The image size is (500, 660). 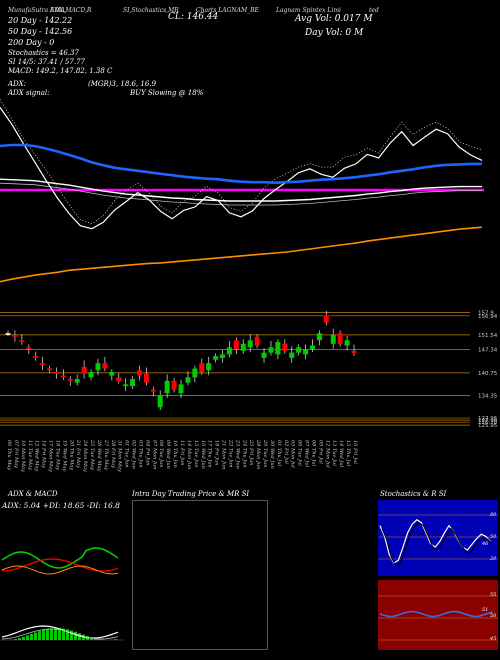 What do you see at coordinates (485, 610) in the screenshot?
I see `rsi-current: 51` at bounding box center [485, 610].